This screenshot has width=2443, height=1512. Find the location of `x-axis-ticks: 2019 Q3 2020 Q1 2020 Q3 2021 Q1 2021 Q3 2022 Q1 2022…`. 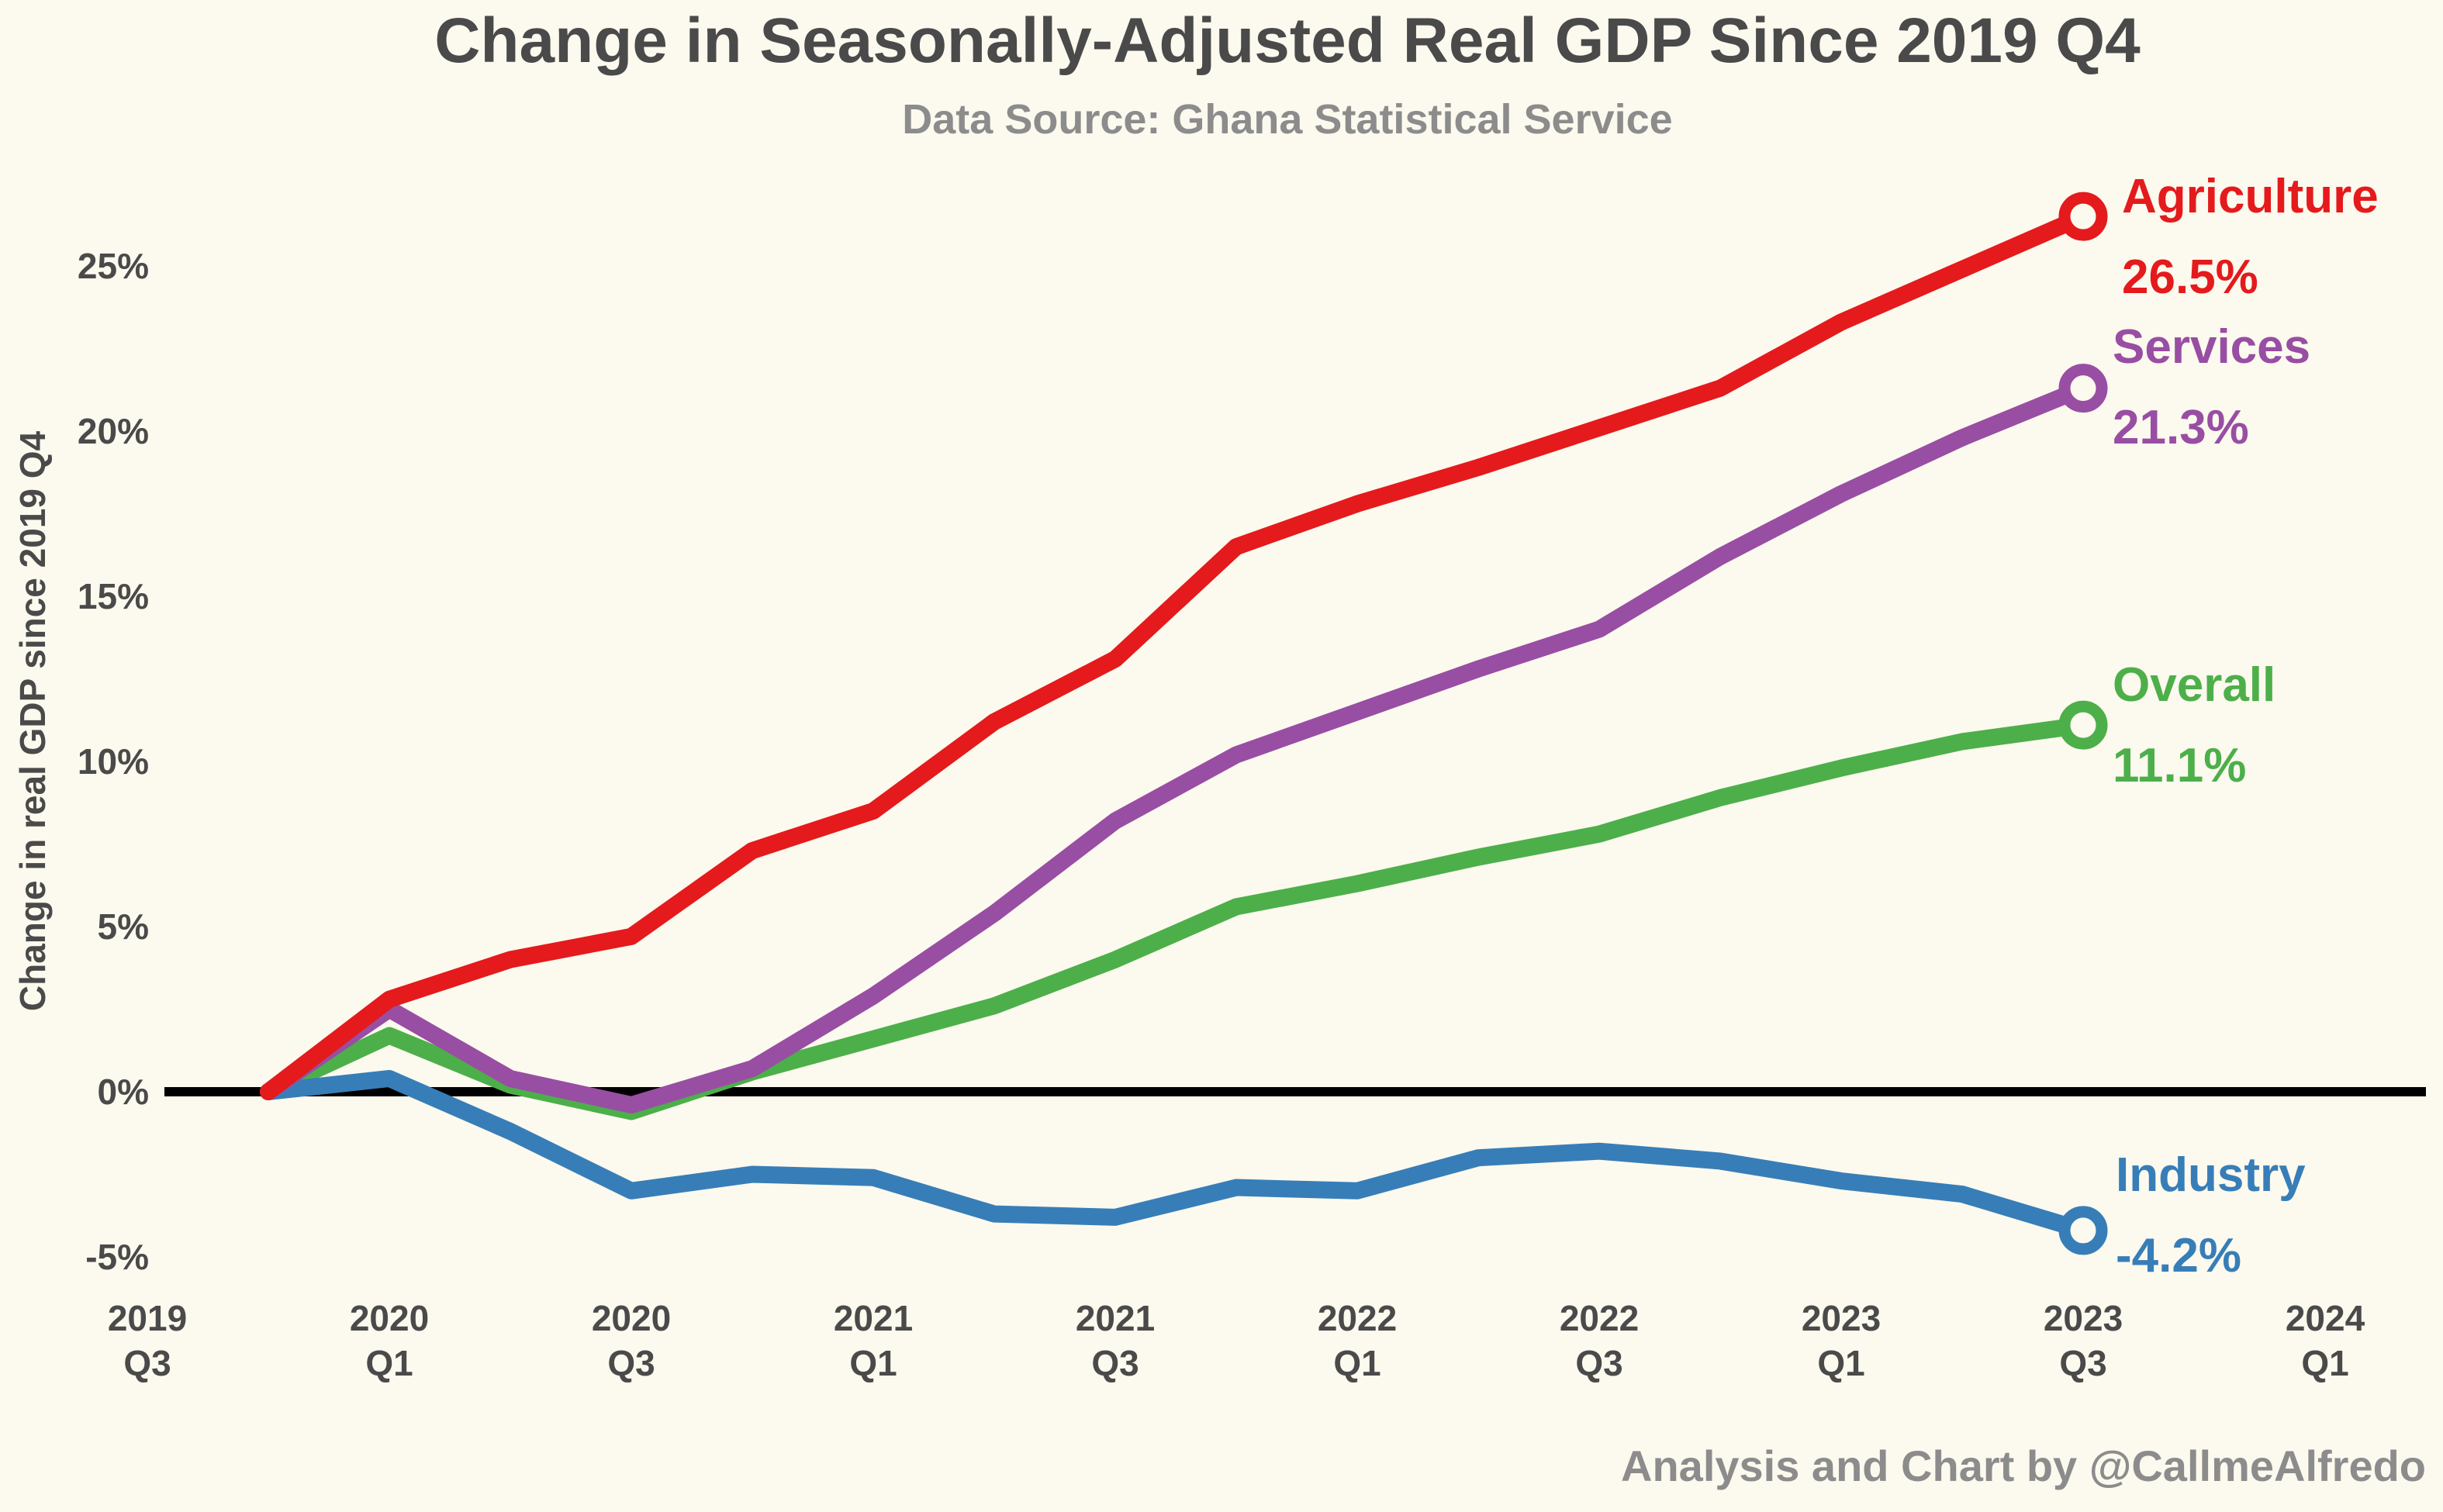

x-axis-ticks: 2019 Q3 2020 Q1 2020 Q3 2021 Q1 2021 Q3 2022 Q1 2022… is located at coordinates (1237, 1340).